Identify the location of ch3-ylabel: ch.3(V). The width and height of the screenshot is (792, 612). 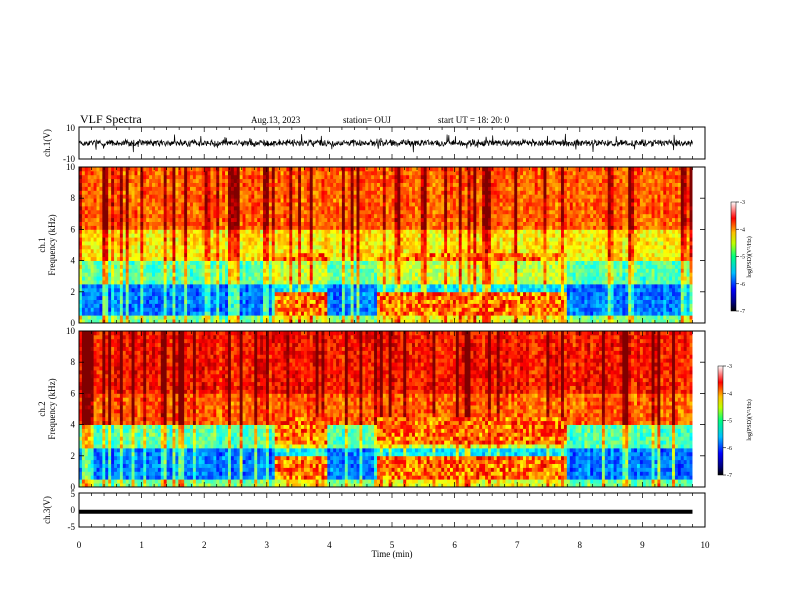
(47, 510).